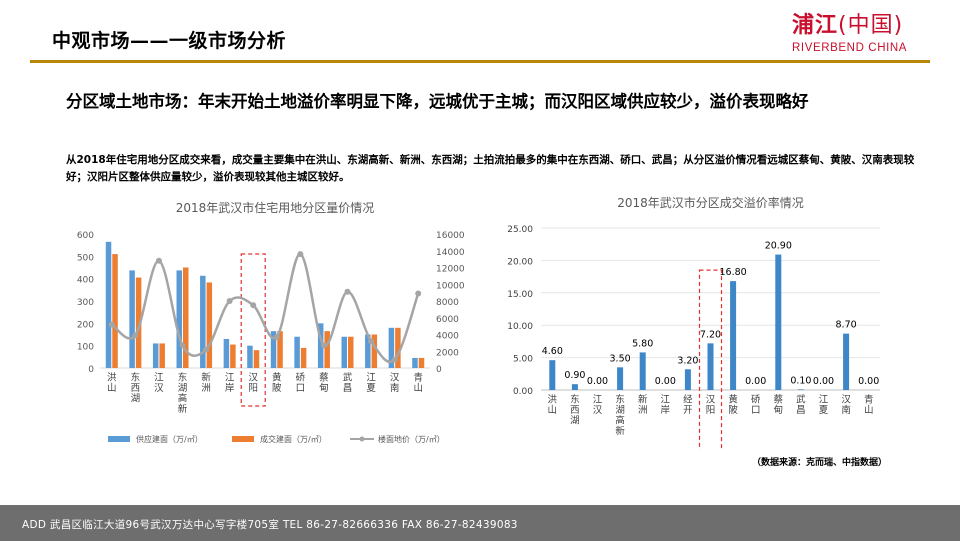  Describe the element at coordinates (85, 281) in the screenshot. I see `chart1-ytick-left: 400` at that location.